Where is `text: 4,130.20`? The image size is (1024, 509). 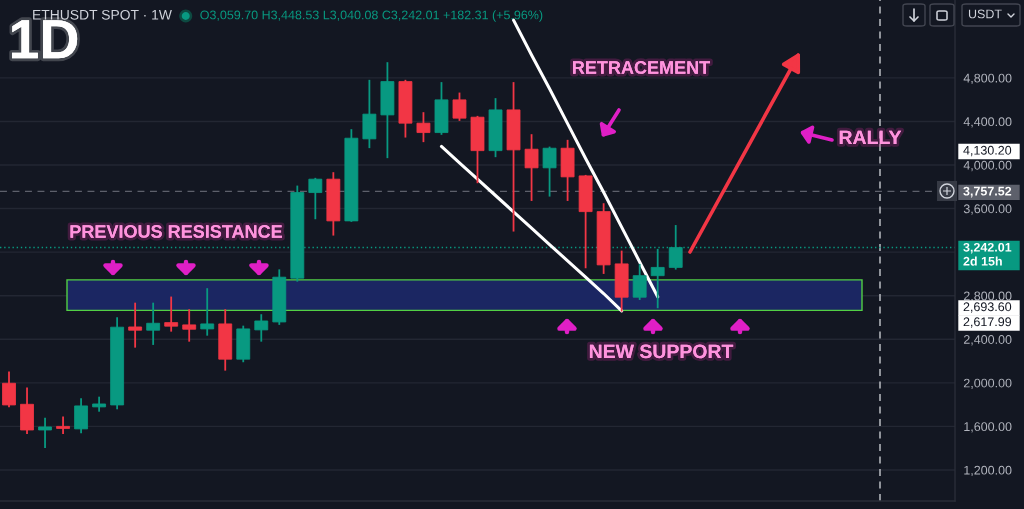
text: 4,130.20 is located at coordinates (987, 151).